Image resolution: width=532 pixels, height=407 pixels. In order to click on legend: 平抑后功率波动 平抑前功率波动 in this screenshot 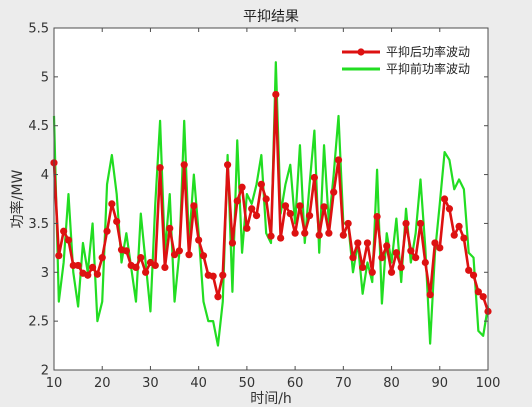, I will do `click(406, 61)`.